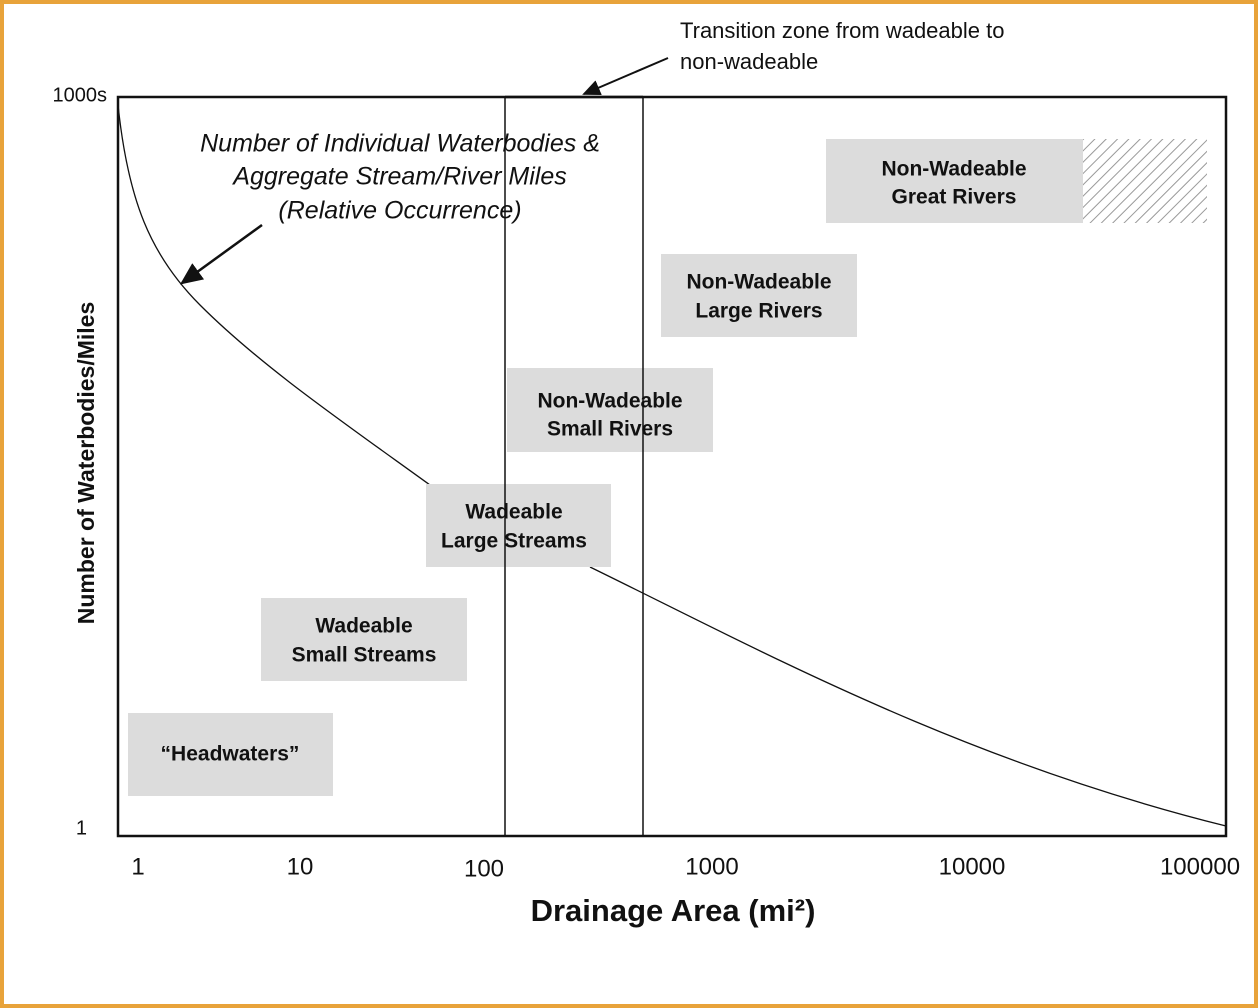  Describe the element at coordinates (81, 828) in the screenshot. I see `y-tick-label: 1` at that location.